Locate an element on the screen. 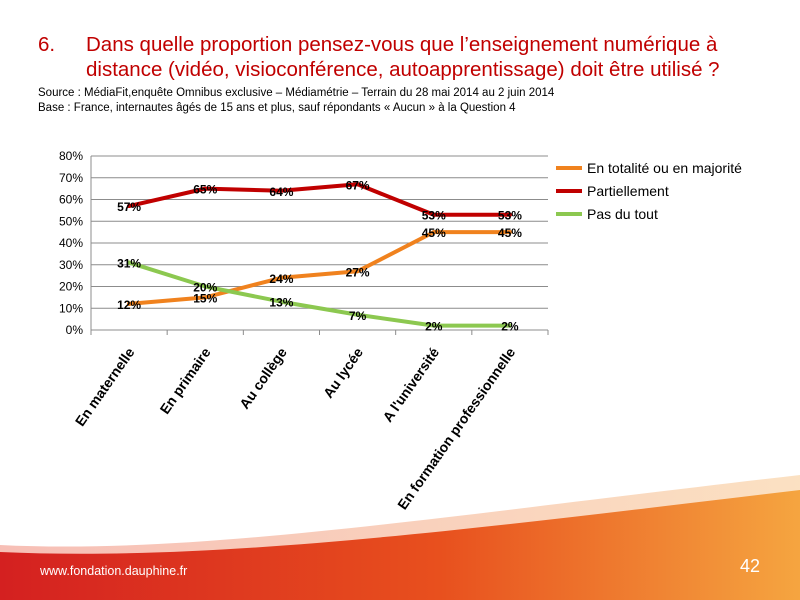 The height and width of the screenshot is (600, 800). data-label: 15% is located at coordinates (205, 298).